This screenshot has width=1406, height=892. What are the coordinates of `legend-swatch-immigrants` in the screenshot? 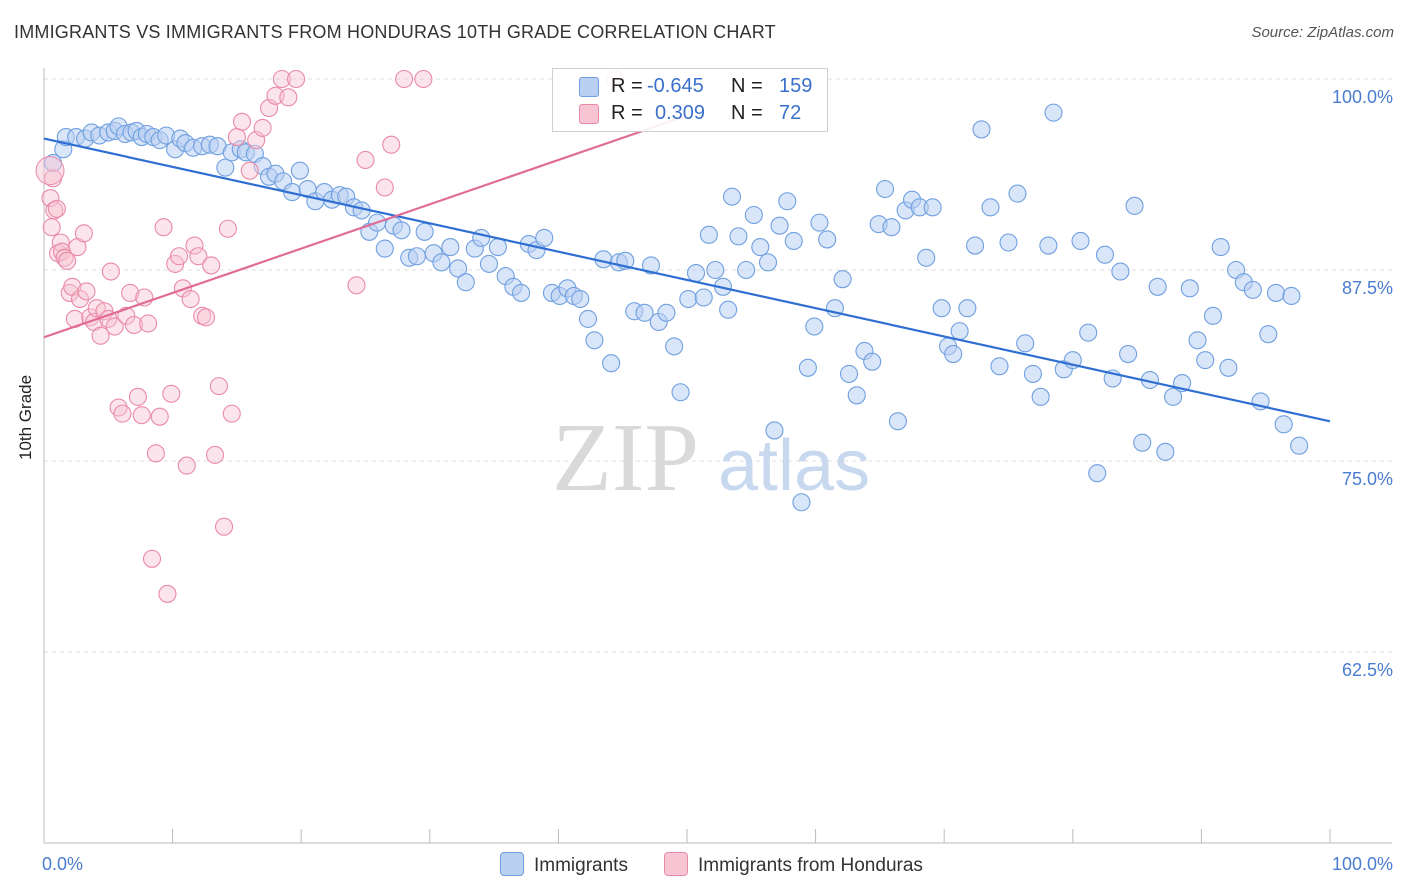 It's located at (589, 87).